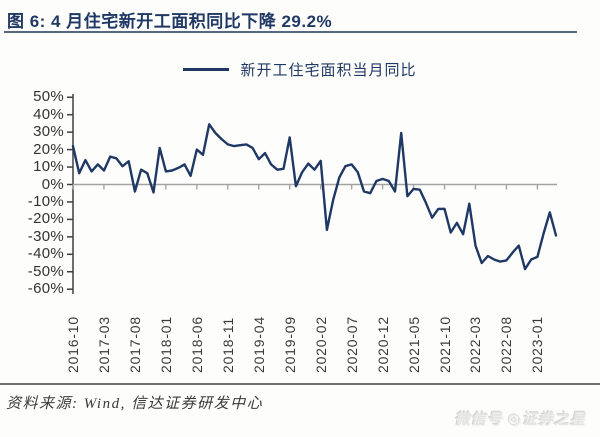 Image resolution: width=600 pixels, height=437 pixels. I want to click on x-axis-label: 2018-06, so click(196, 344).